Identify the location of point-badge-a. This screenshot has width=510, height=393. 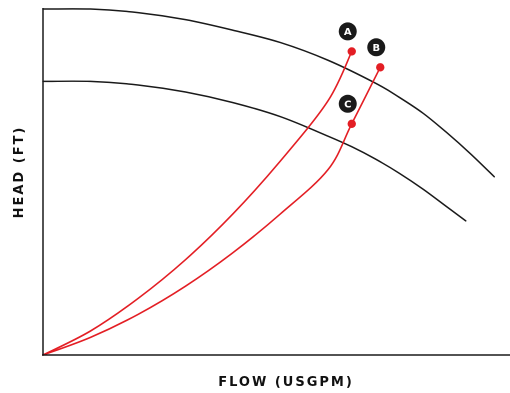
(347, 31).